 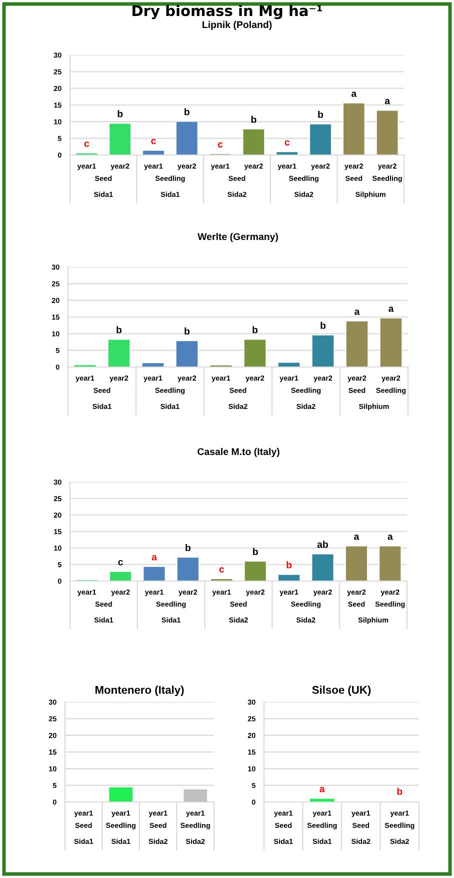 I want to click on chart-title: Werlte (Germany), so click(x=238, y=237).